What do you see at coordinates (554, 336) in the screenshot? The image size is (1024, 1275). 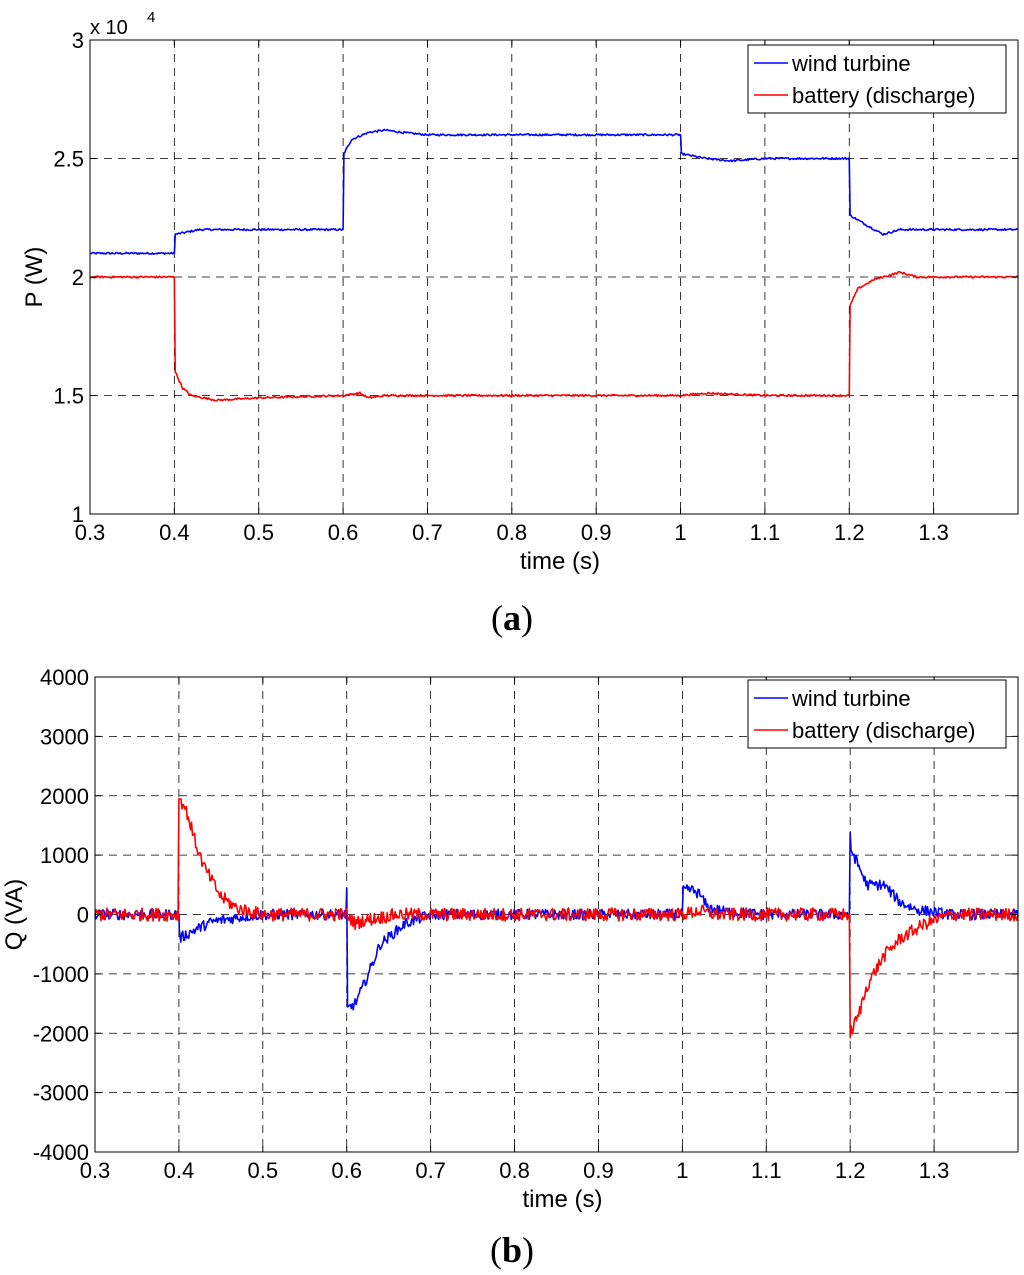 I see `series-line-battery` at bounding box center [554, 336].